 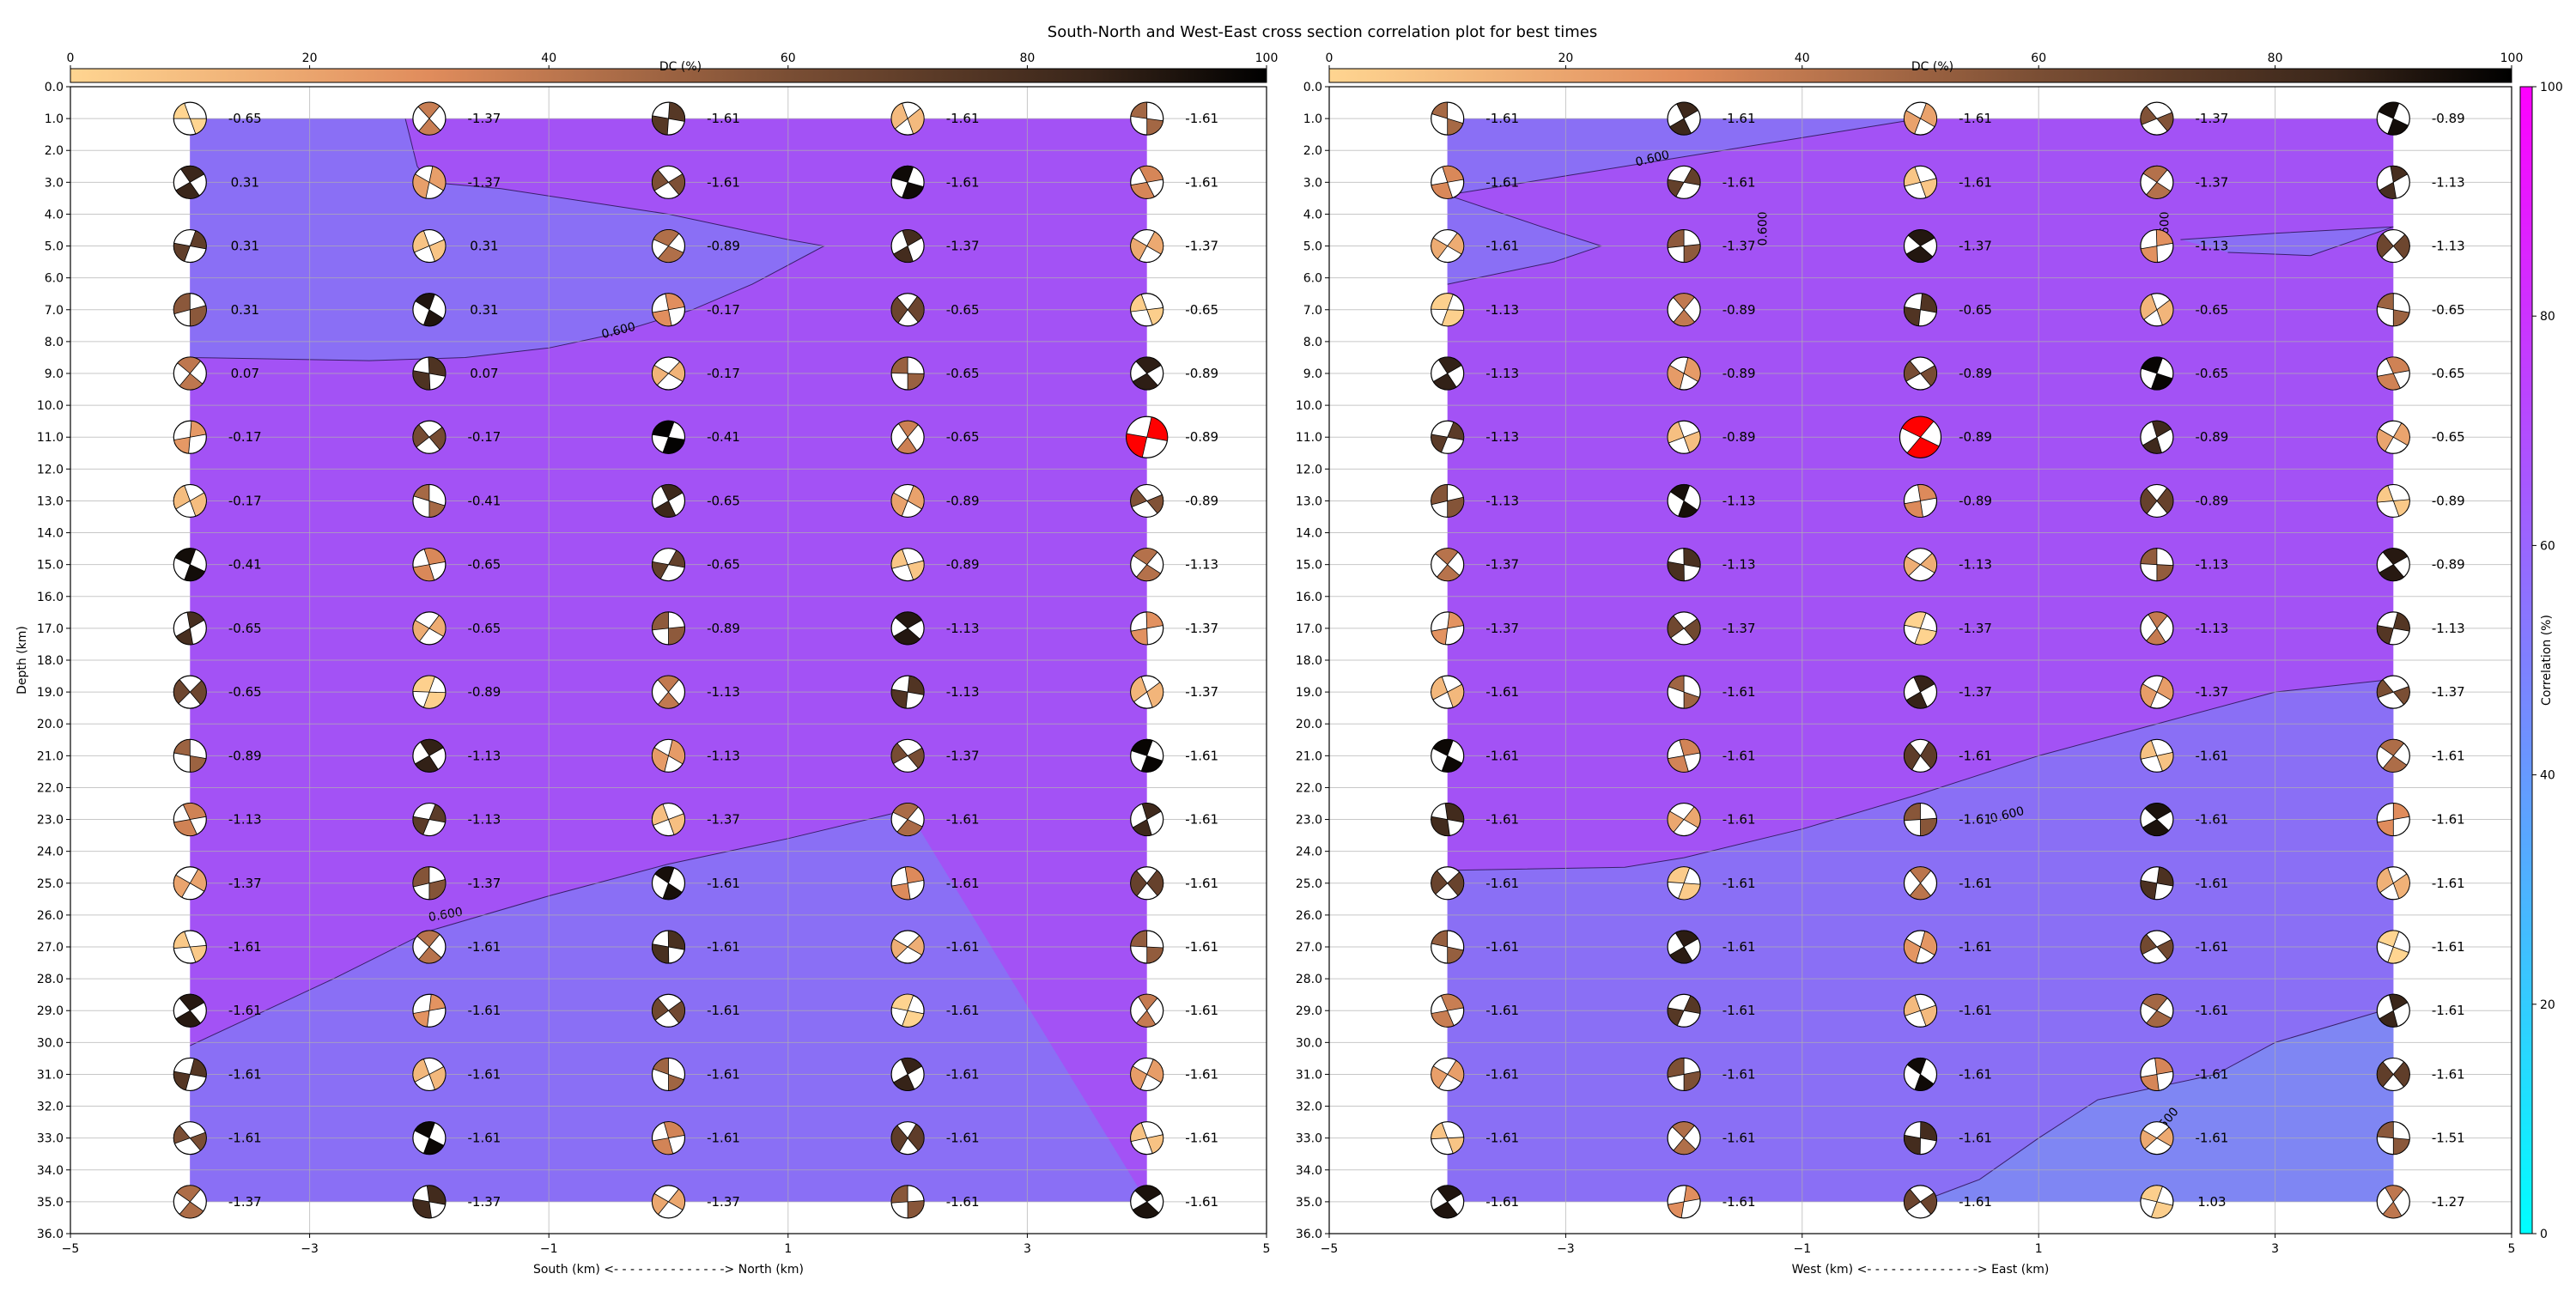 I want to click on contour-line, so click(x=508, y=239).